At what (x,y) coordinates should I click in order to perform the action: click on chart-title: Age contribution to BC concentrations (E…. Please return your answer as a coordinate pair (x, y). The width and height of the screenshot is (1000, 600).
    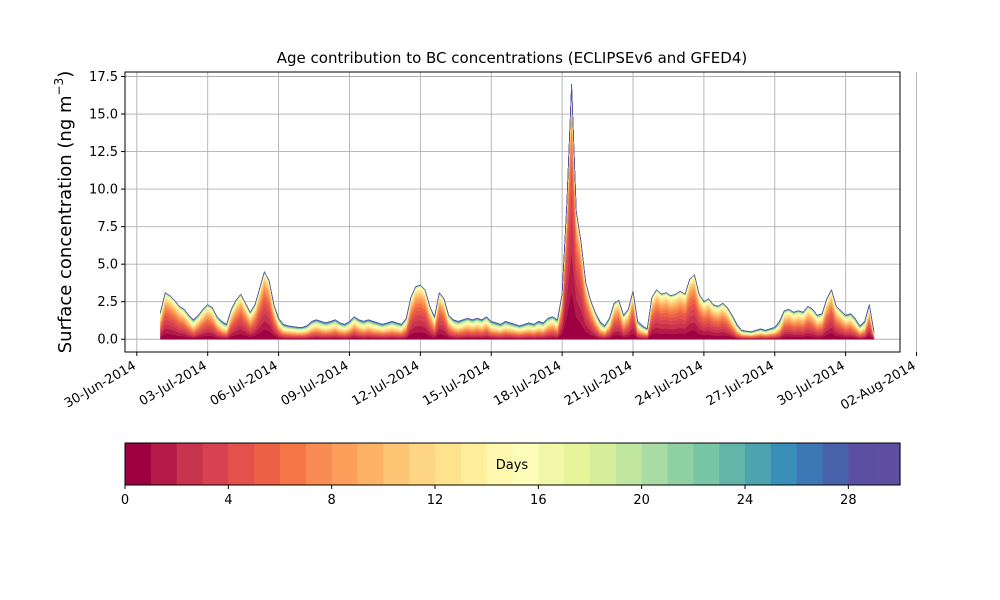
    Looking at the image, I should click on (512, 58).